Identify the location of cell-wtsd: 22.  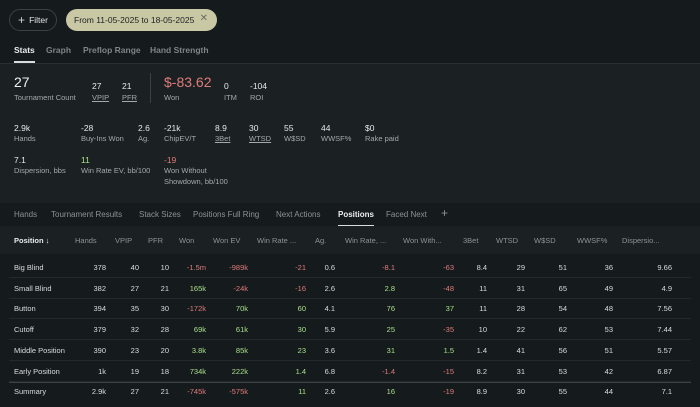
(520, 329).